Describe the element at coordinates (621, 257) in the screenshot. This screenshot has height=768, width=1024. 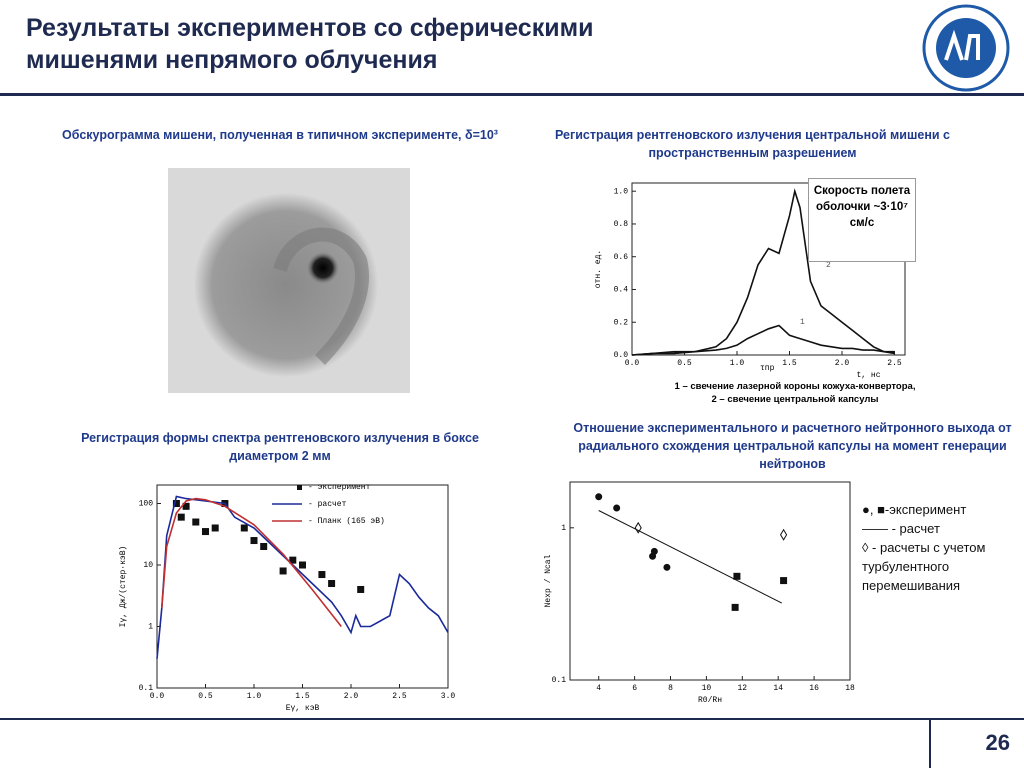
I see `y-tick-label: 0.6` at that location.